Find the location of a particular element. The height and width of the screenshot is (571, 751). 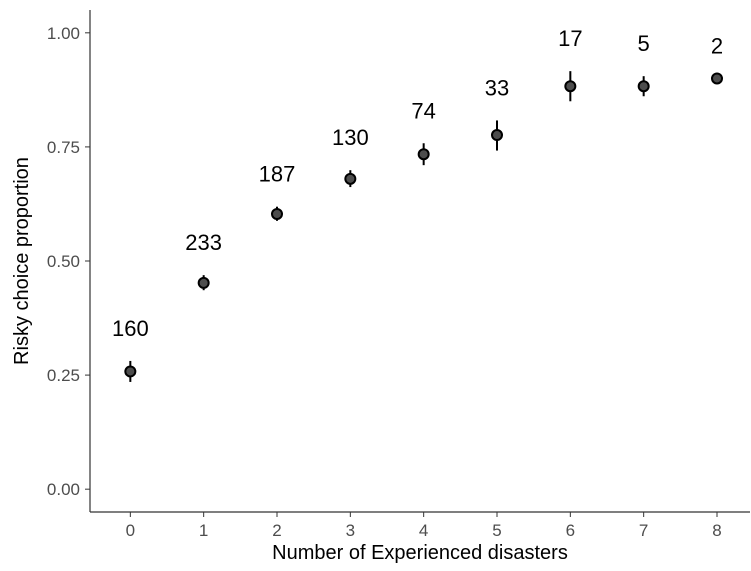

y-axis-ticks: 0.00 0.25 0.50 0.75 1.00 is located at coordinates (68, 261).